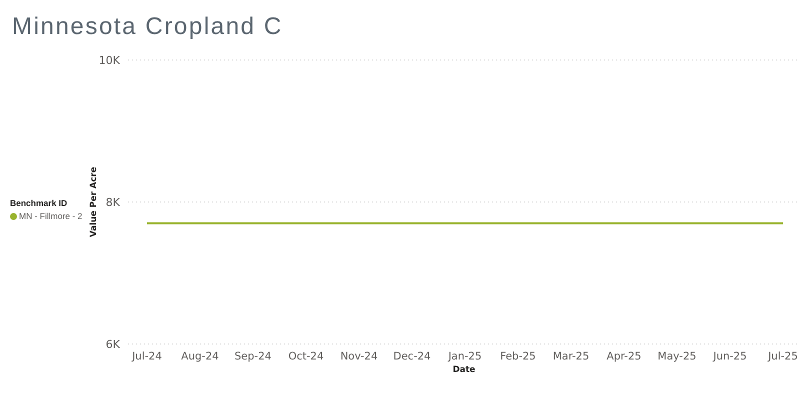  I want to click on x-tick-label: Dec-24, so click(412, 356).